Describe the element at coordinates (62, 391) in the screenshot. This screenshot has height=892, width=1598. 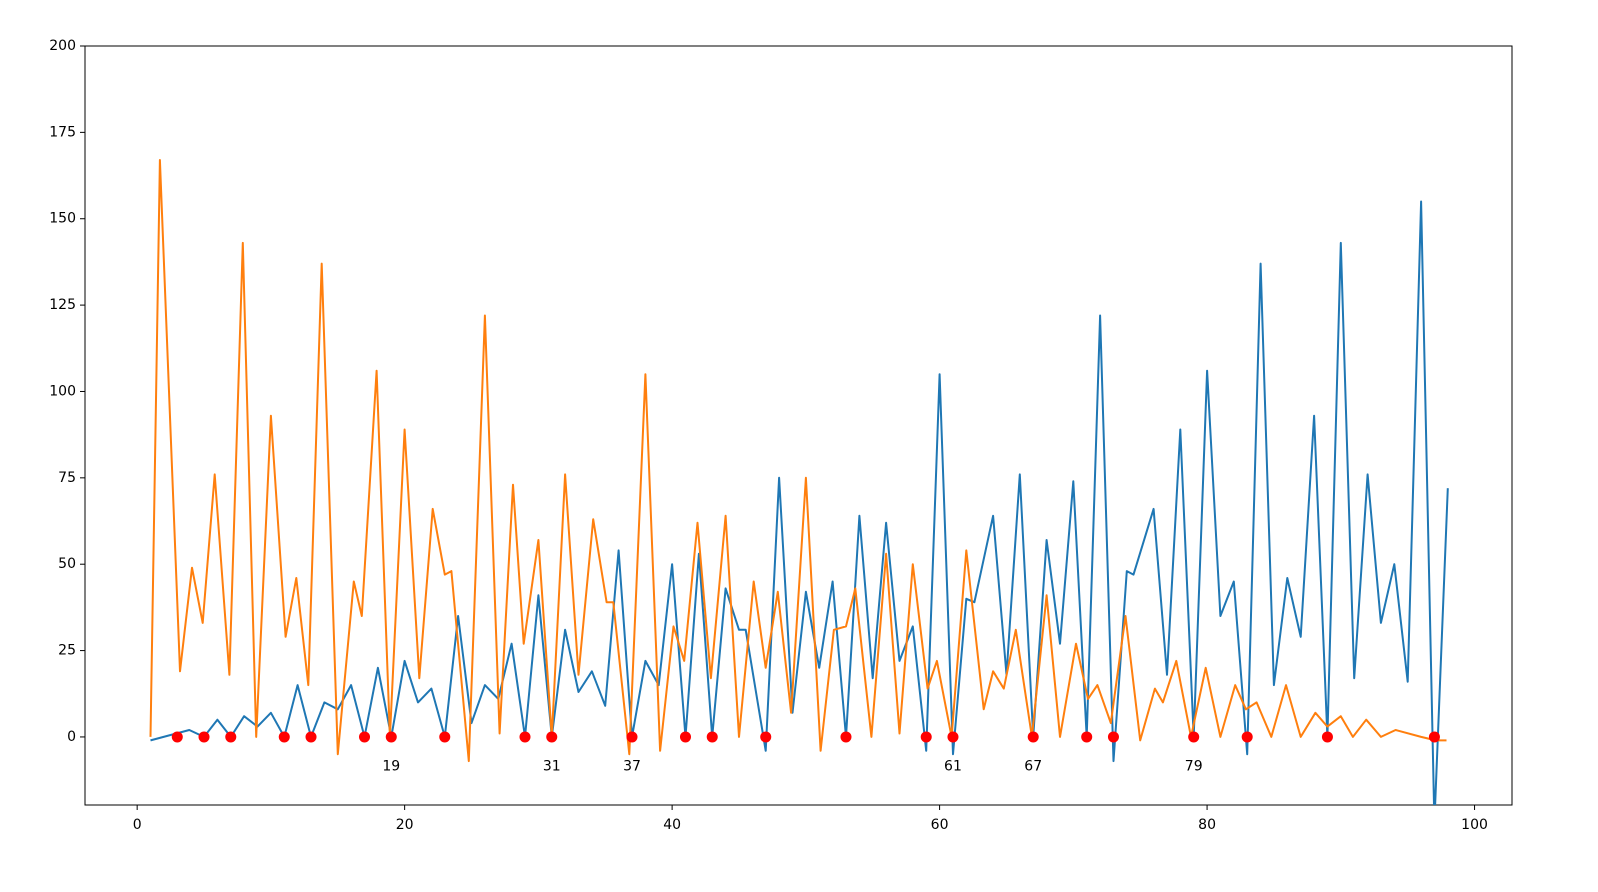
I see `y-tick-label: 100` at that location.